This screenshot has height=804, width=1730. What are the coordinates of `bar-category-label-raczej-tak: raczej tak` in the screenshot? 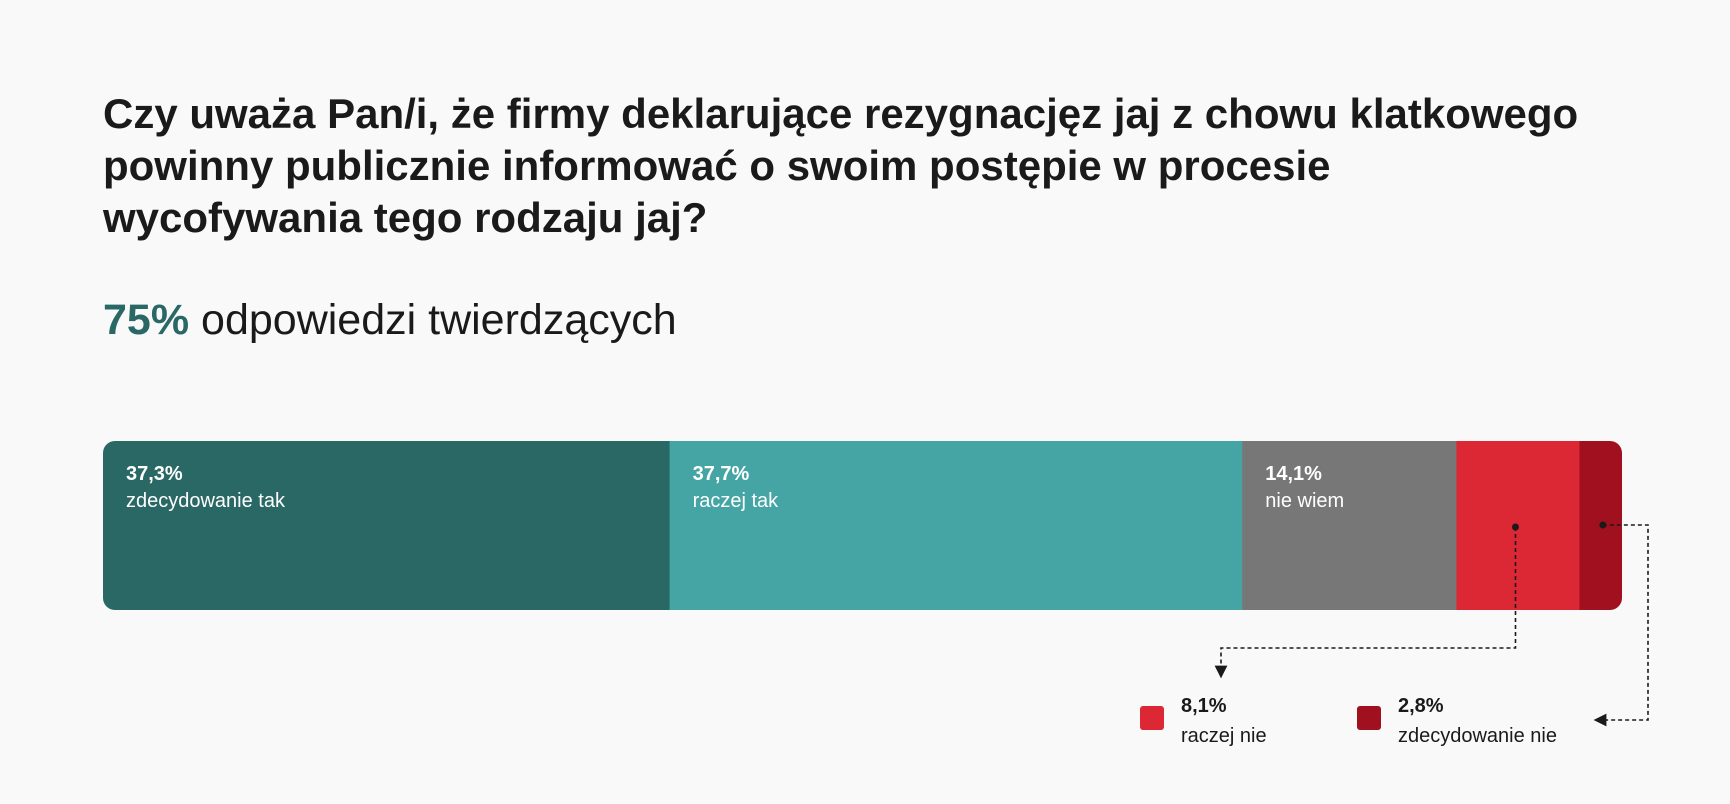 It's located at (736, 501).